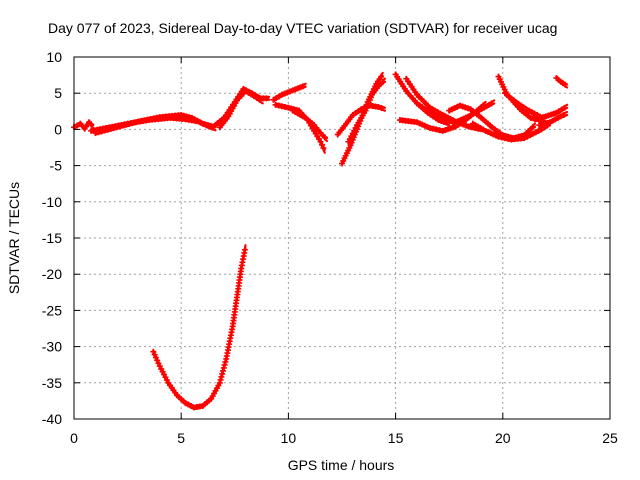 This screenshot has height=480, width=640. What do you see at coordinates (396, 438) in the screenshot?
I see `x-tick-label: 15` at bounding box center [396, 438].